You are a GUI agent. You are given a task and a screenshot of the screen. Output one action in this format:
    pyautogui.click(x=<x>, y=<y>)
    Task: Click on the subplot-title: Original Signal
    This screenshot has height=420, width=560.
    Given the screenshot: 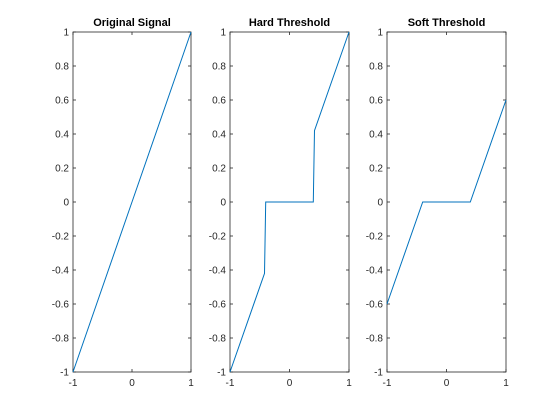 What is the action you would take?
    pyautogui.click(x=132, y=23)
    